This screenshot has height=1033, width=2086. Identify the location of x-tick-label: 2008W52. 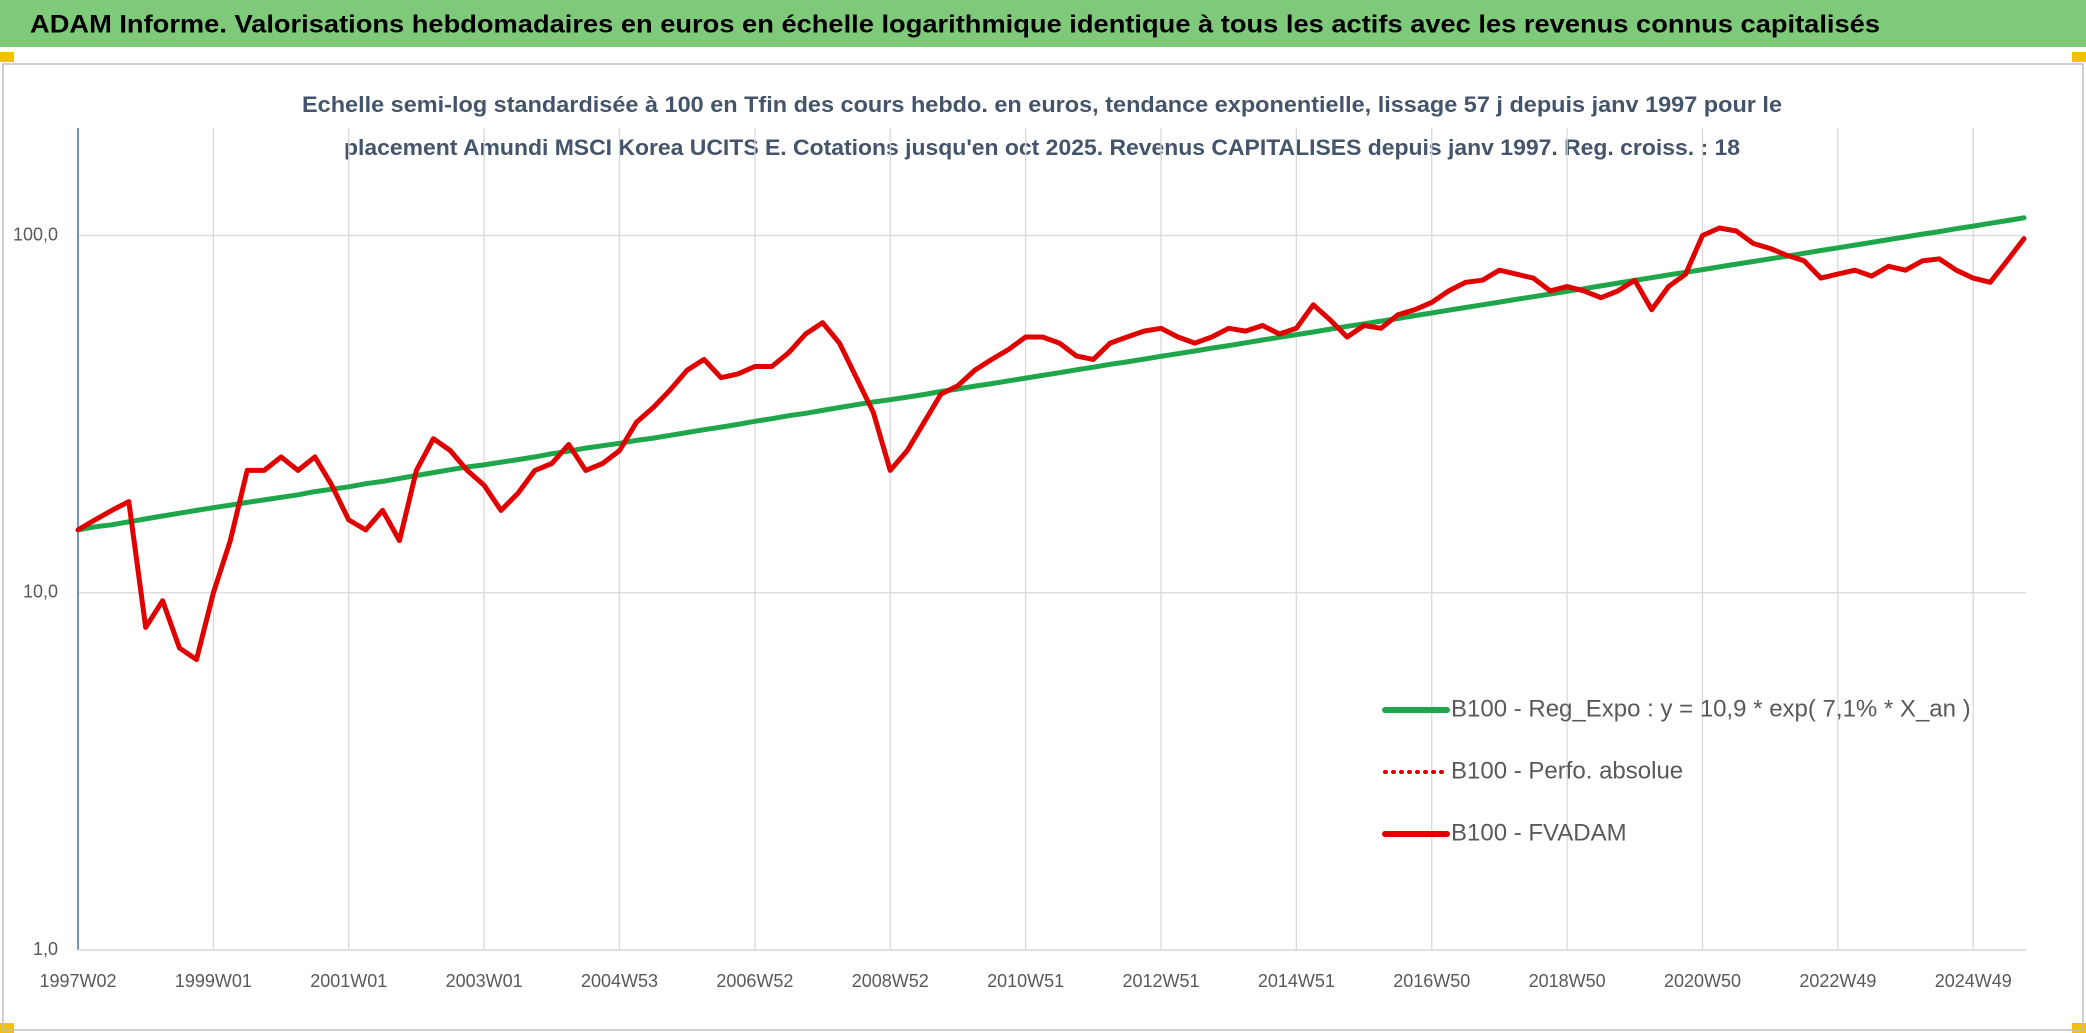
(890, 981).